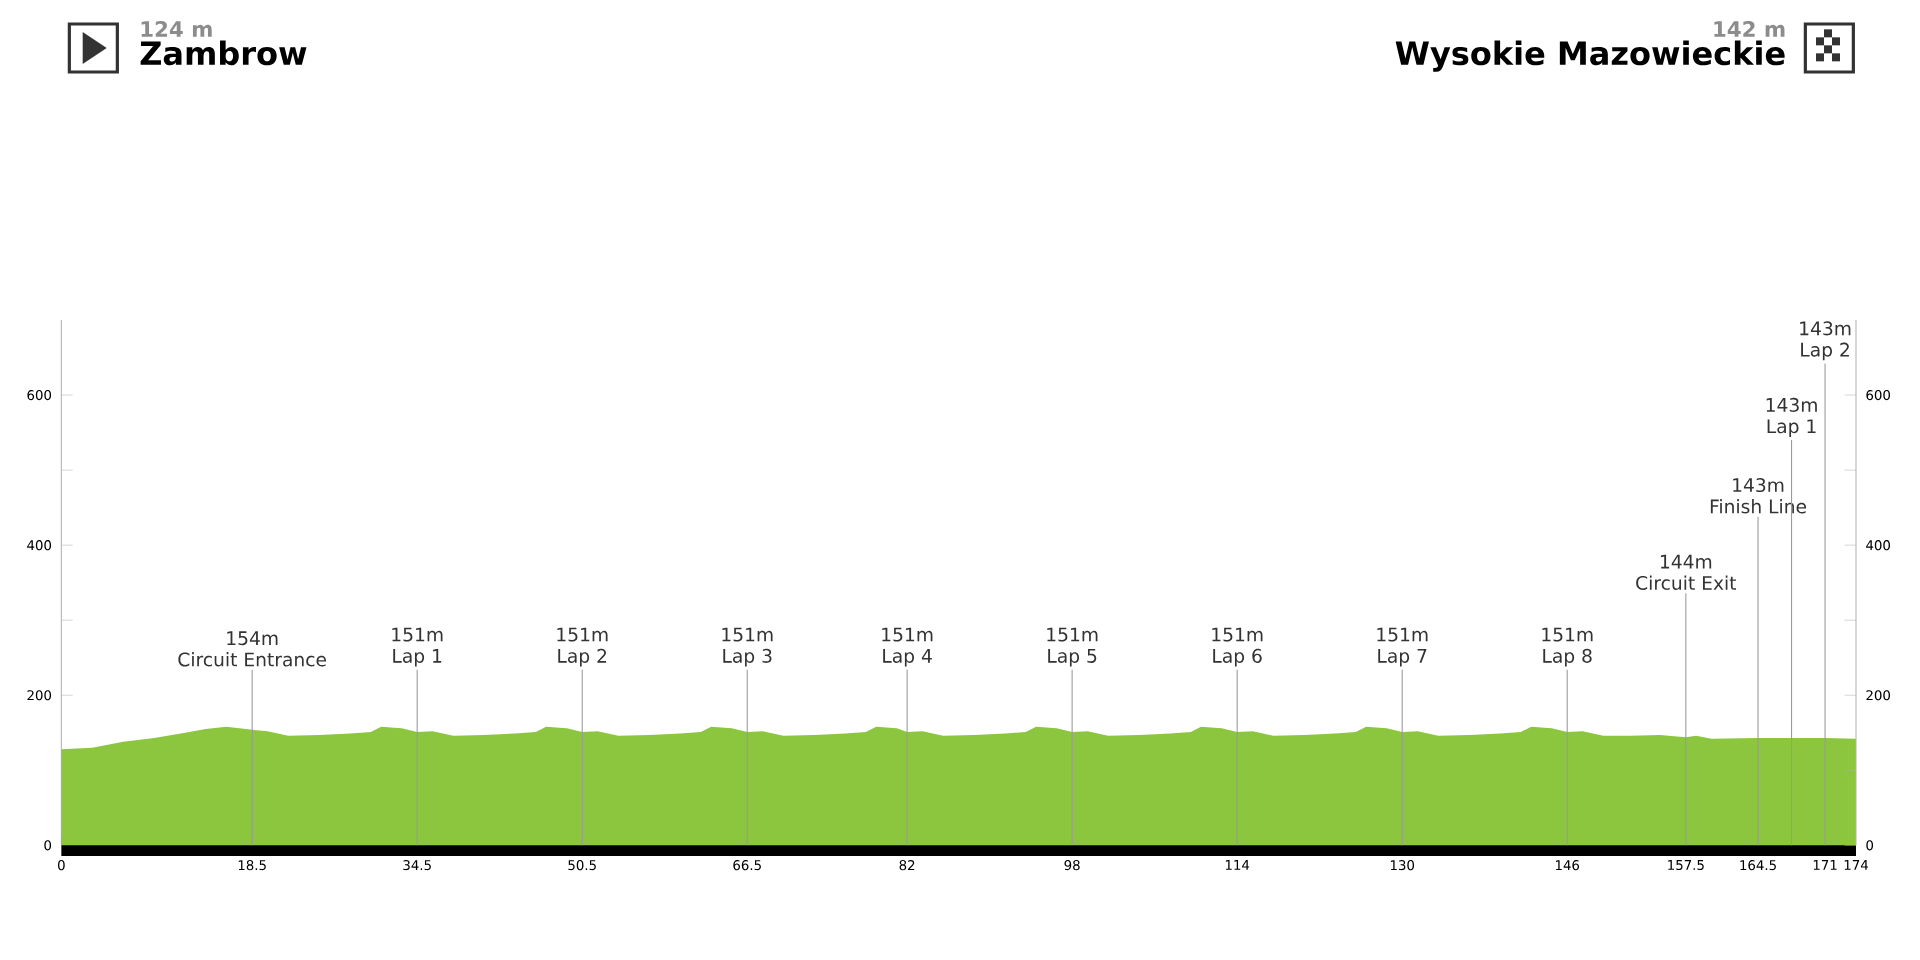  I want to click on ref-line-label: Lap 5, so click(1072, 658).